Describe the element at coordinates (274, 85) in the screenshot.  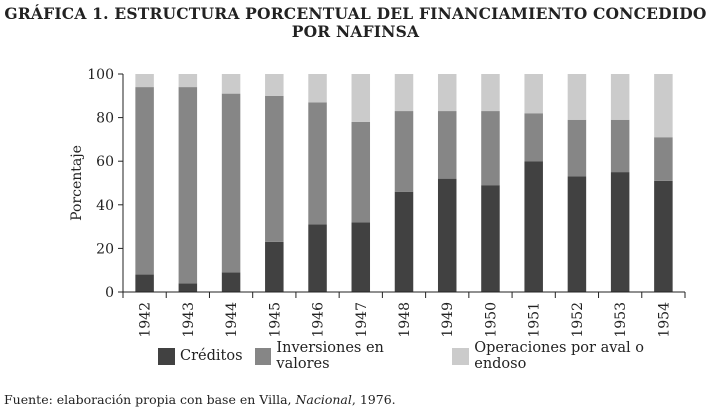
I see `bar-operaciones-por-aval-o-endoso-1945` at that location.